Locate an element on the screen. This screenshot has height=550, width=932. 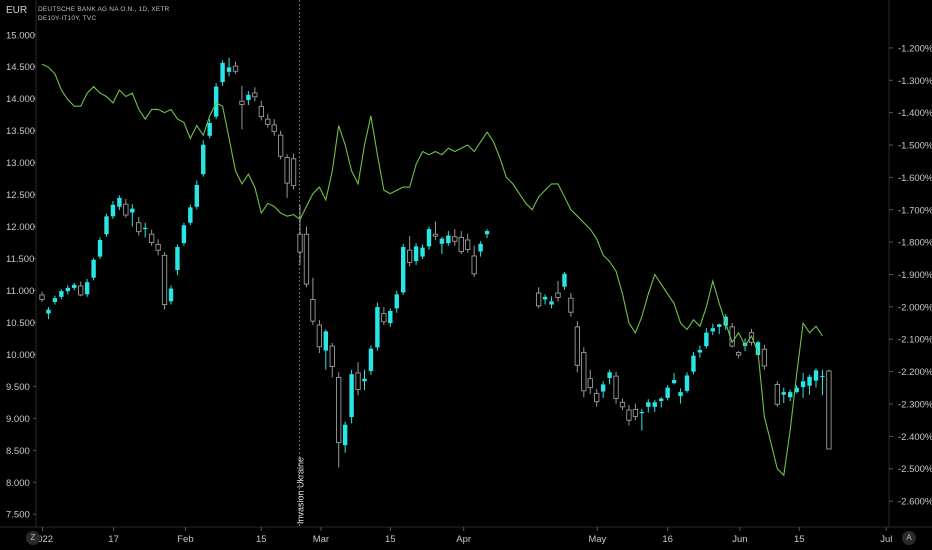
right-tick-label: -2.500% is located at coordinates (915, 469).